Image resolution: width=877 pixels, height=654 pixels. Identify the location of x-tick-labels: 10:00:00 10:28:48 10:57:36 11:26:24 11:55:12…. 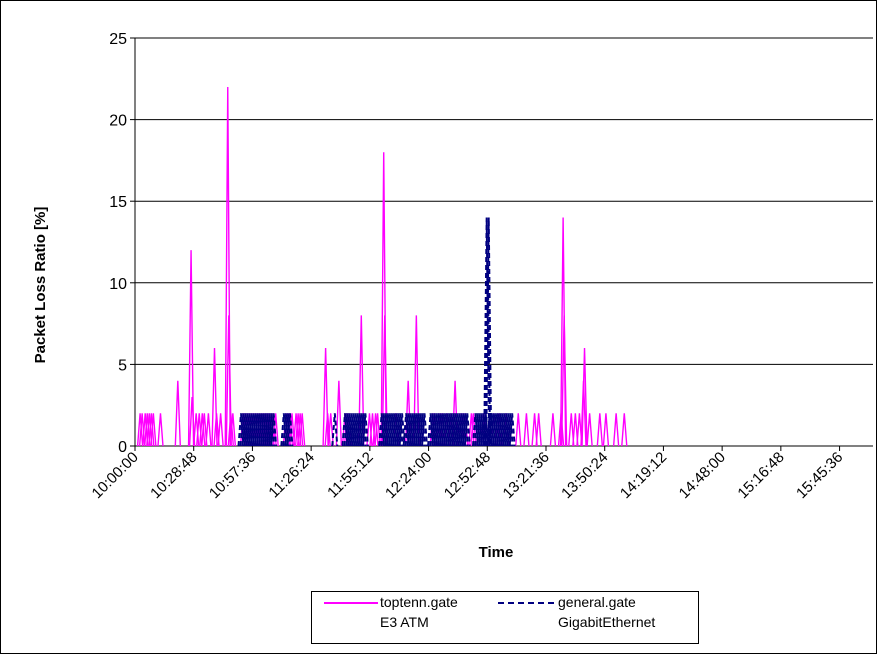
(467, 474).